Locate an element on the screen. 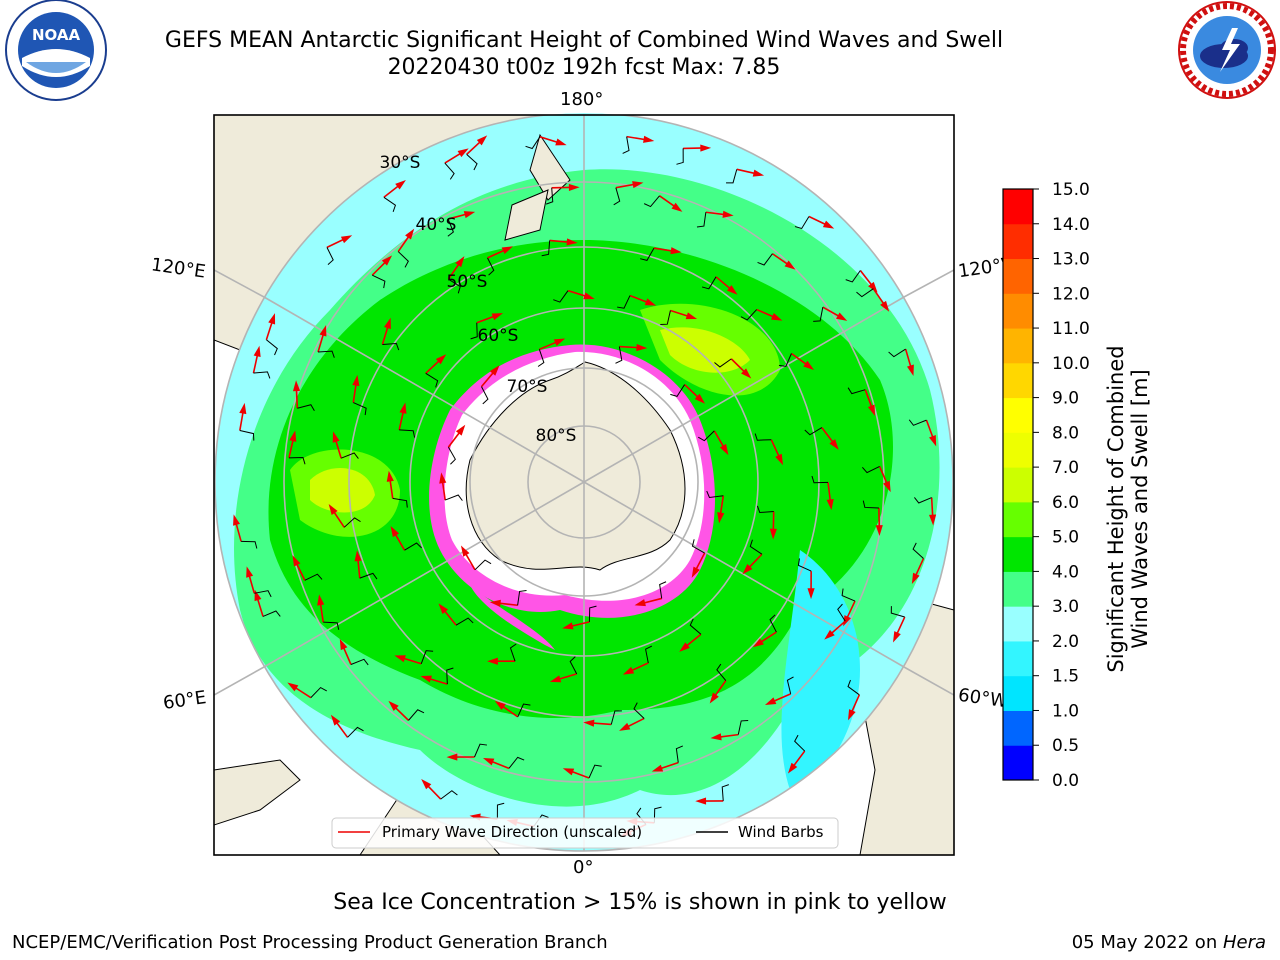  lat-label-60s: 60°S is located at coordinates (498, 336).